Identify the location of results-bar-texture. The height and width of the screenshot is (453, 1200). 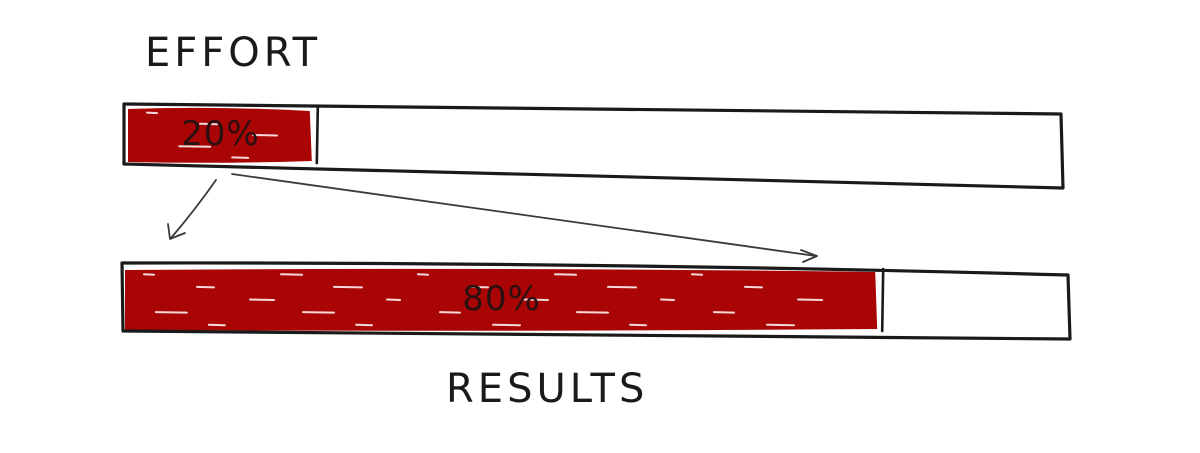
(483, 300).